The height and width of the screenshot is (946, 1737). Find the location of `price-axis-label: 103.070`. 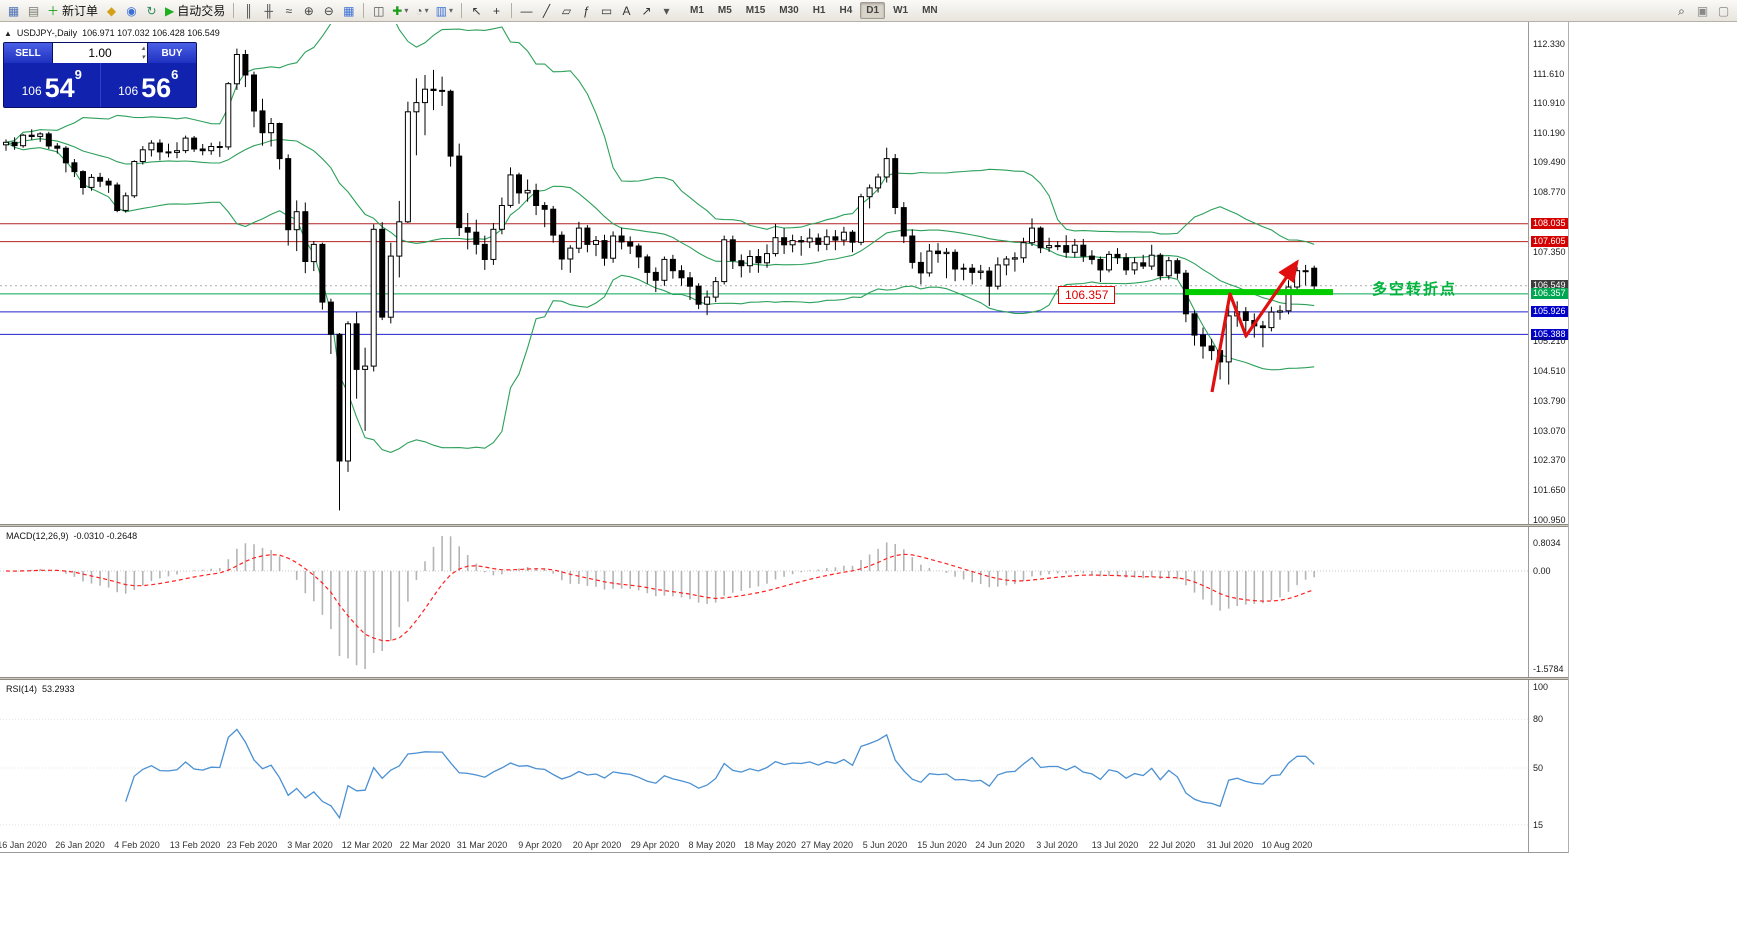

price-axis-label: 103.070 is located at coordinates (1549, 431).